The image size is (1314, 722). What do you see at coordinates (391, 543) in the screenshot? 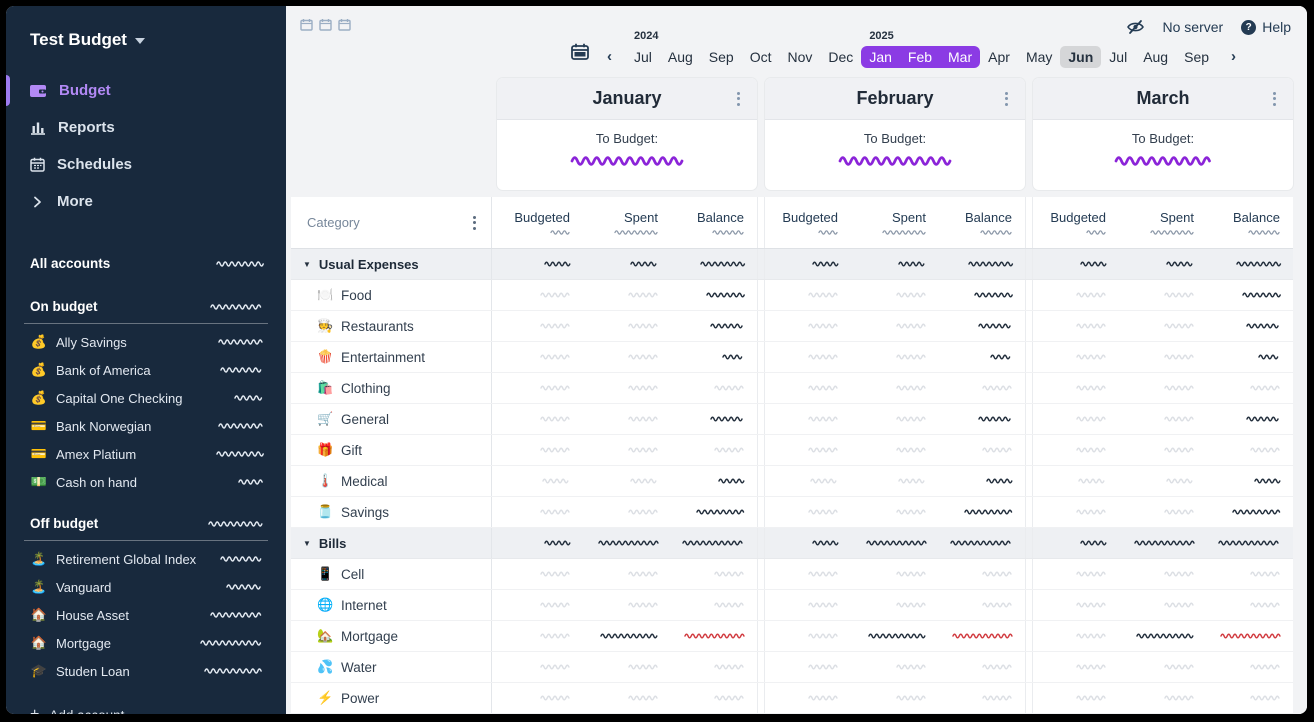
I see `group-toggle-bills: ▼ Bills` at bounding box center [391, 543].